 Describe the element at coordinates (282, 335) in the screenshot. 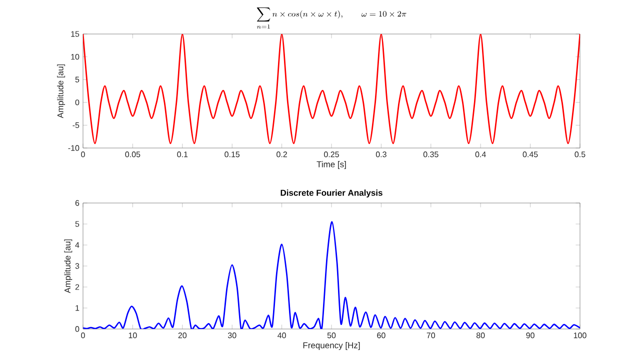

I see `x-tick-label: 40` at that location.